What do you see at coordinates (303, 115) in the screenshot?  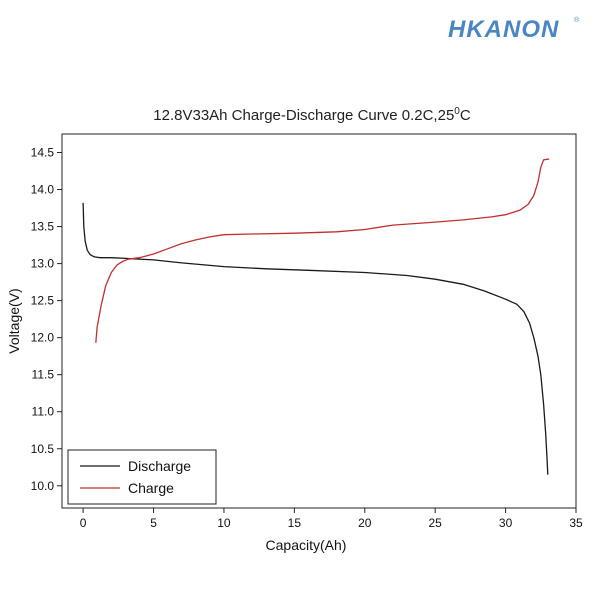 I see `chart-title-main: 12.8V33Ah Charge-Discharge Curve 0.2C,25` at bounding box center [303, 115].